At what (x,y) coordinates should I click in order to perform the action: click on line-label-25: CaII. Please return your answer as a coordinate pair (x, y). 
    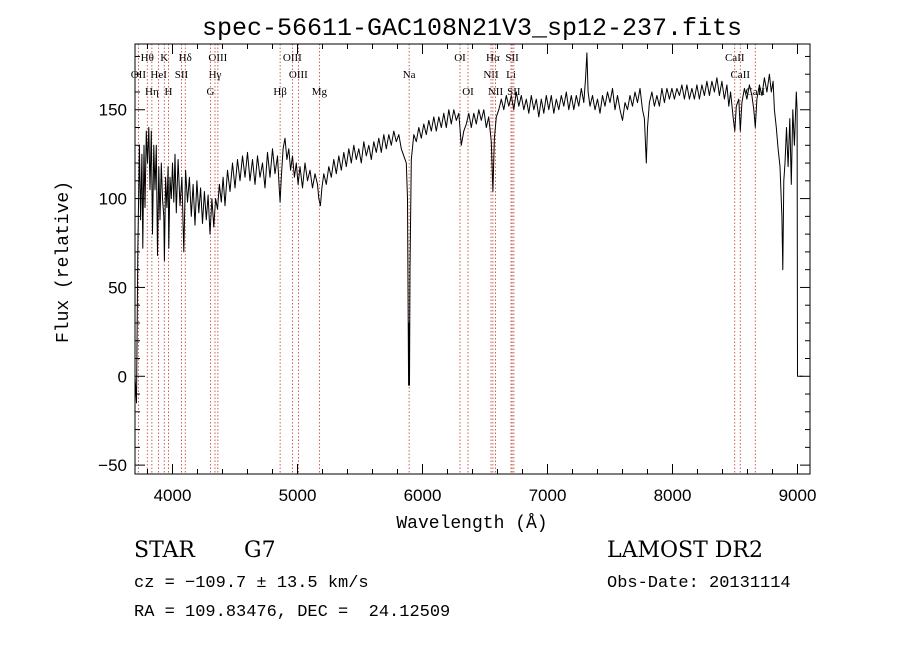
    Looking at the image, I should click on (740, 75).